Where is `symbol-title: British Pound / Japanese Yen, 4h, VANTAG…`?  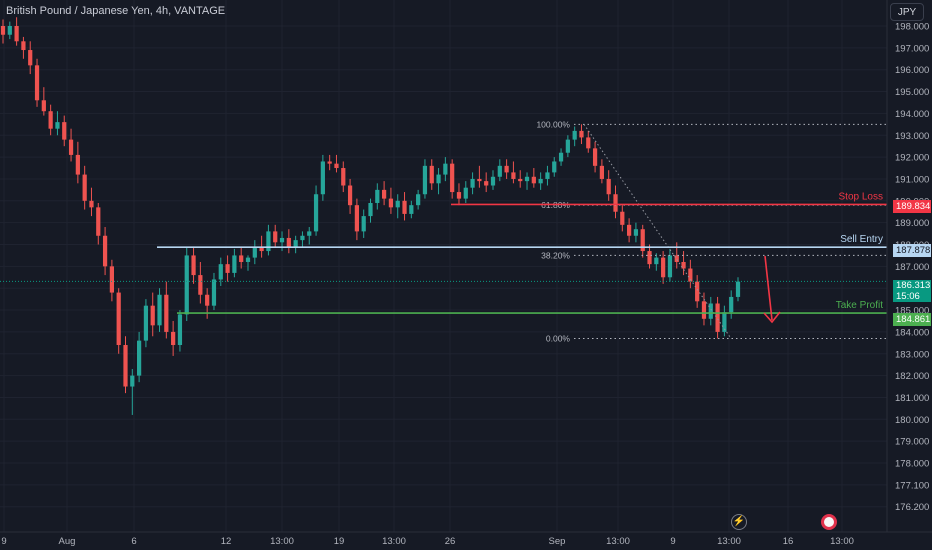
symbol-title: British Pound / Japanese Yen, 4h, VANTAG… is located at coordinates (116, 11).